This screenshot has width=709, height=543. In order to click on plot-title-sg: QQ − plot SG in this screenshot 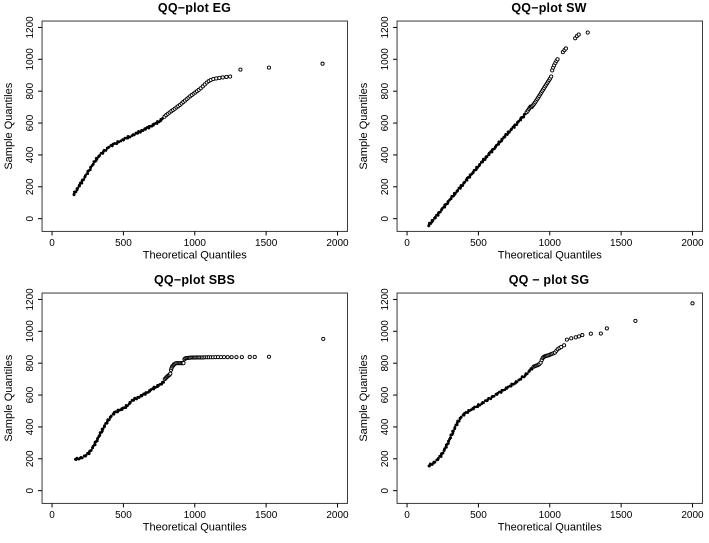, I will do `click(549, 279)`.